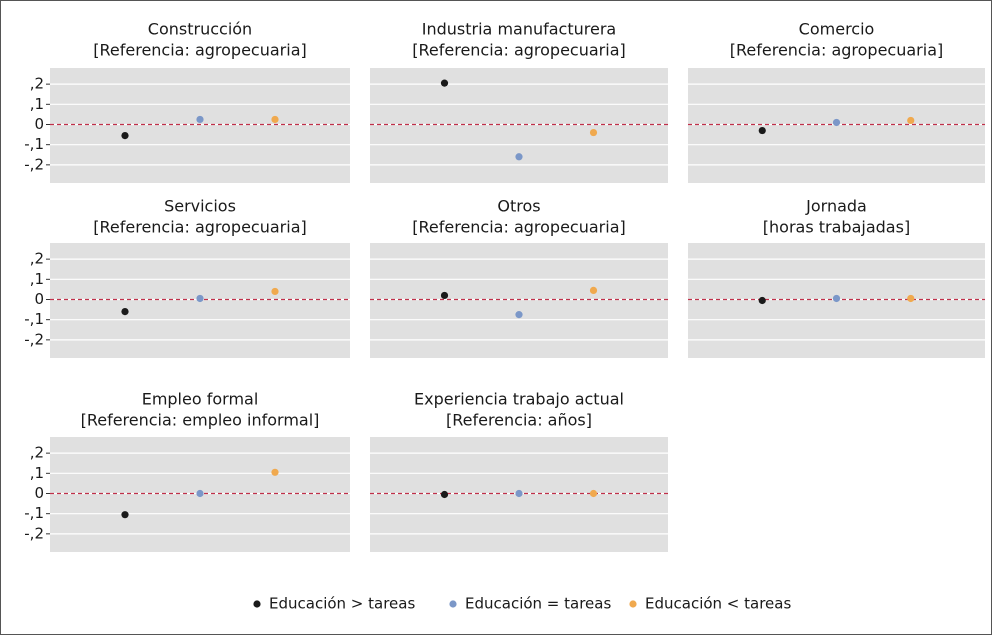 Image resolution: width=993 pixels, height=636 pixels. I want to click on panel-title: Jornada, so click(836, 206).